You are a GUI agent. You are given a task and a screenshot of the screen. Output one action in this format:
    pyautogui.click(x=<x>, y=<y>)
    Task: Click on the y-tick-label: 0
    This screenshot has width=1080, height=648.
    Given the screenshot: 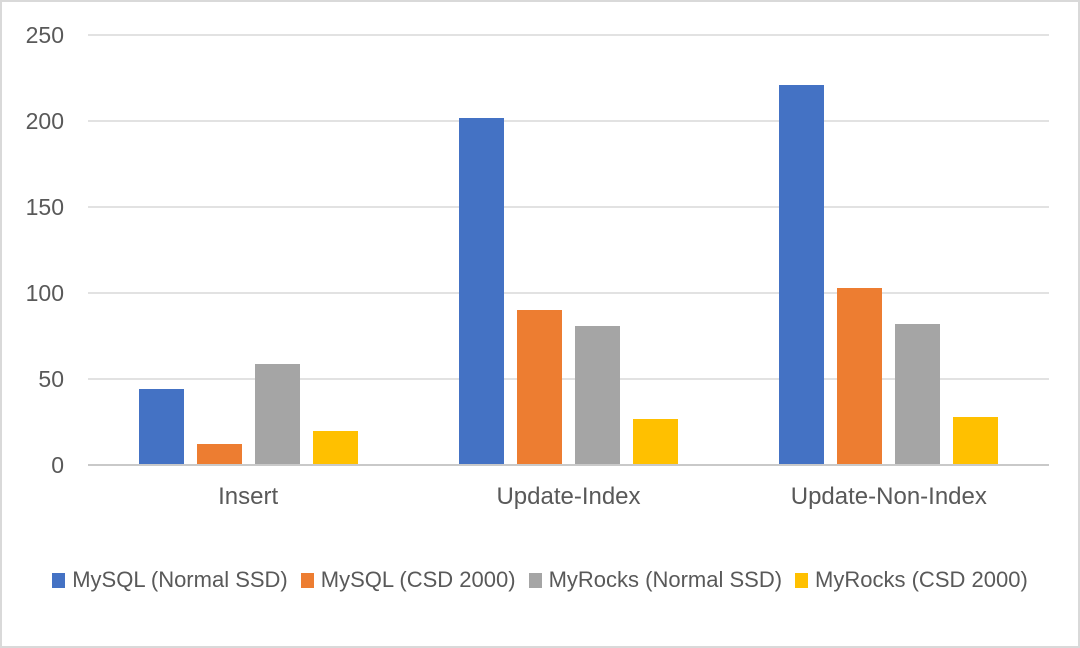 What is the action you would take?
    pyautogui.click(x=57, y=465)
    